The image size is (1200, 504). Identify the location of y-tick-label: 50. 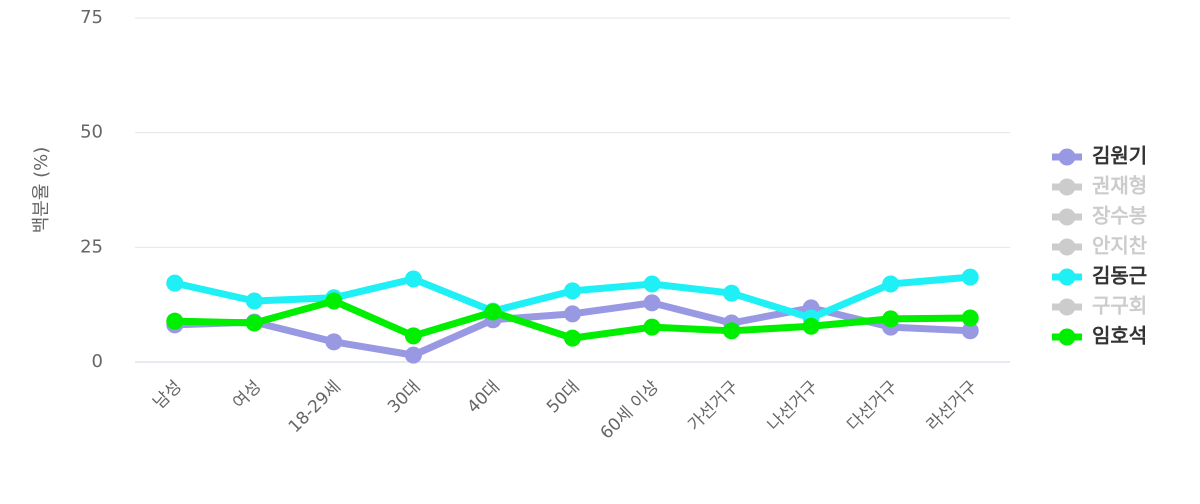
(91, 132).